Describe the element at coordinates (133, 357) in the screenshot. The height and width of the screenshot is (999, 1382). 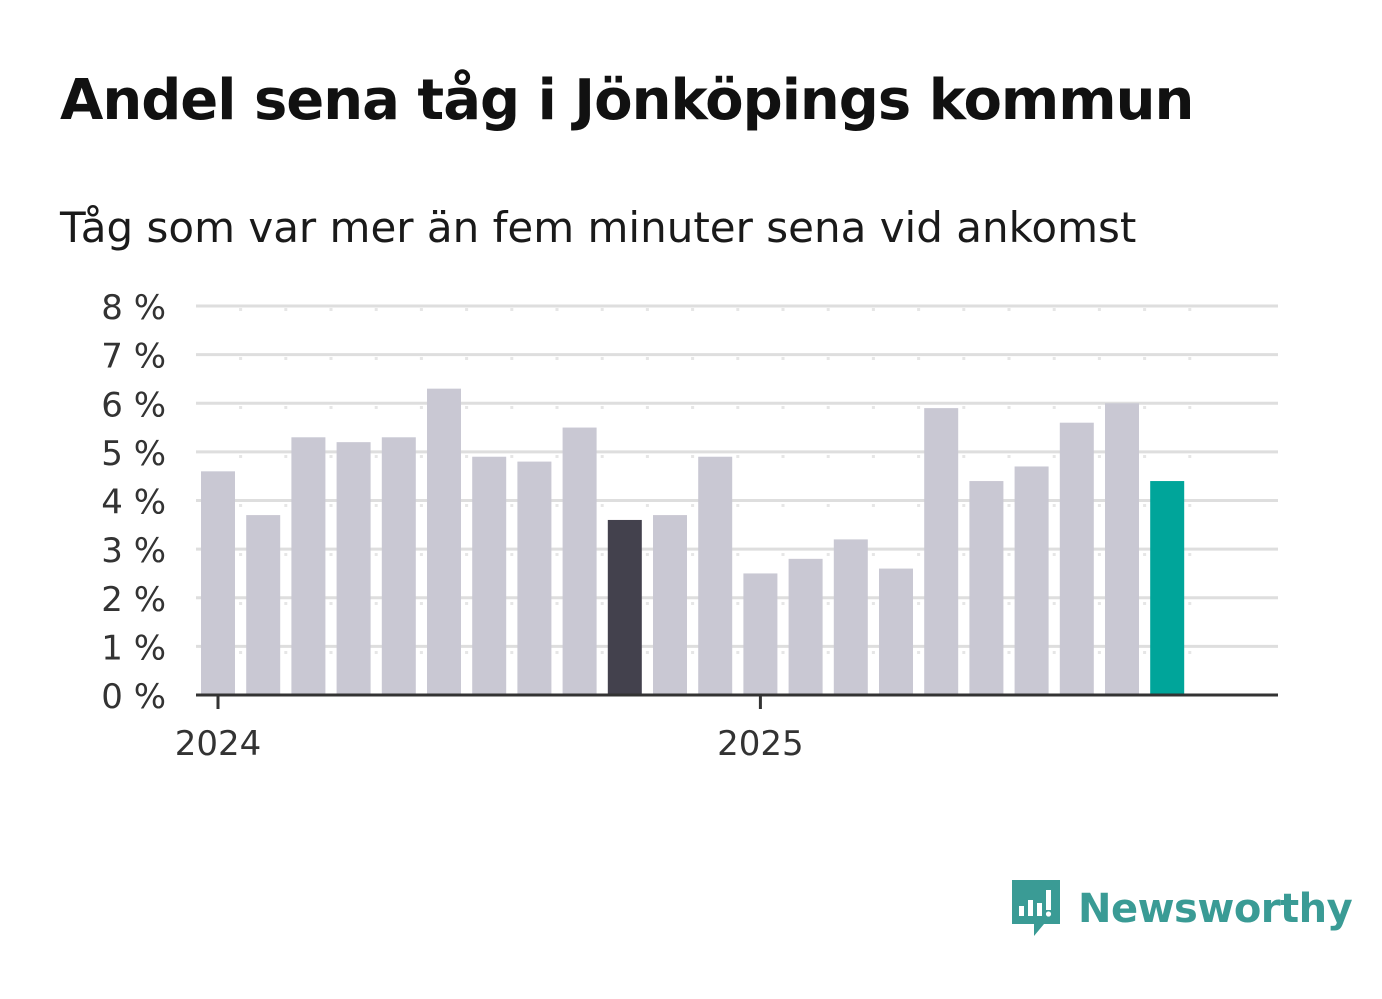
I see `y-tick-label: 7 %` at that location.